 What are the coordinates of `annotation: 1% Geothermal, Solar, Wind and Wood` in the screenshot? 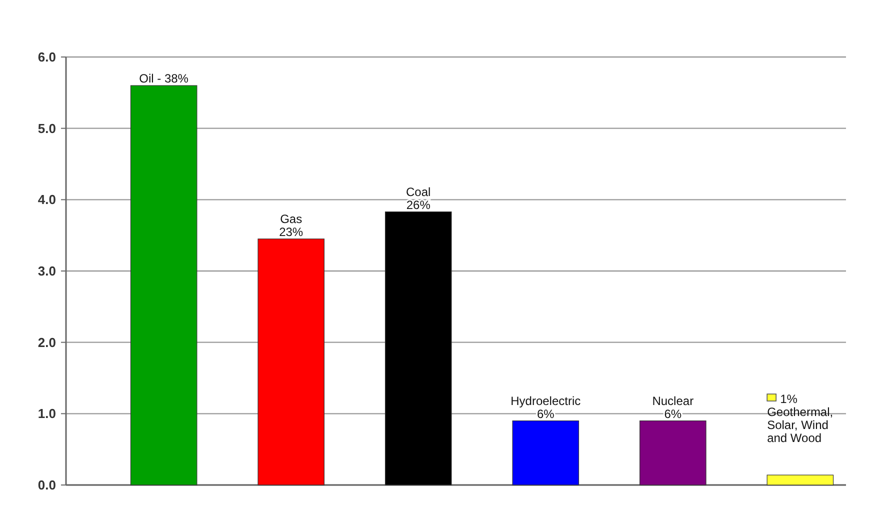 It's located at (800, 419).